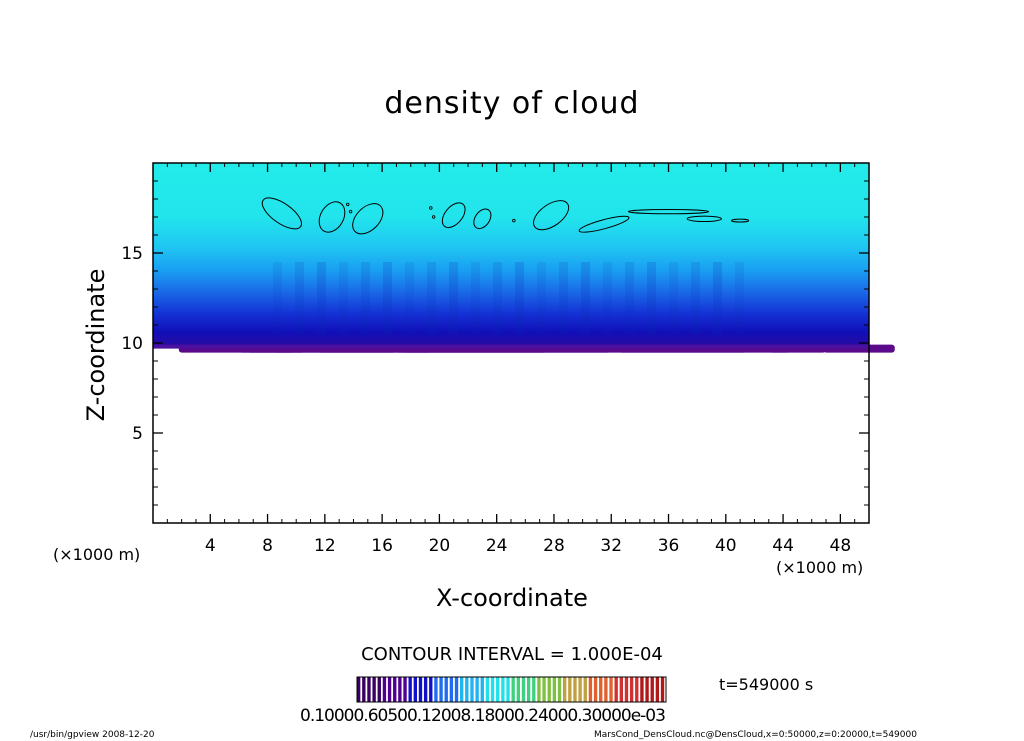 This screenshot has height=741, width=1024. Describe the element at coordinates (132, 344) in the screenshot. I see `y-tick-label: 10` at that location.